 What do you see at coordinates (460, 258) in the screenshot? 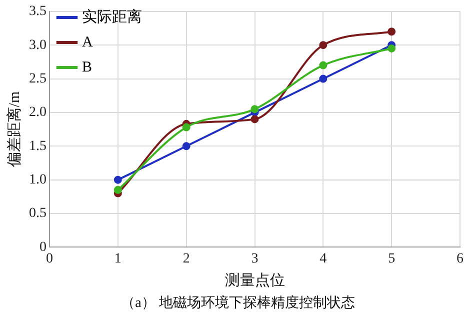
I see `x-tick-label: 6` at bounding box center [460, 258].